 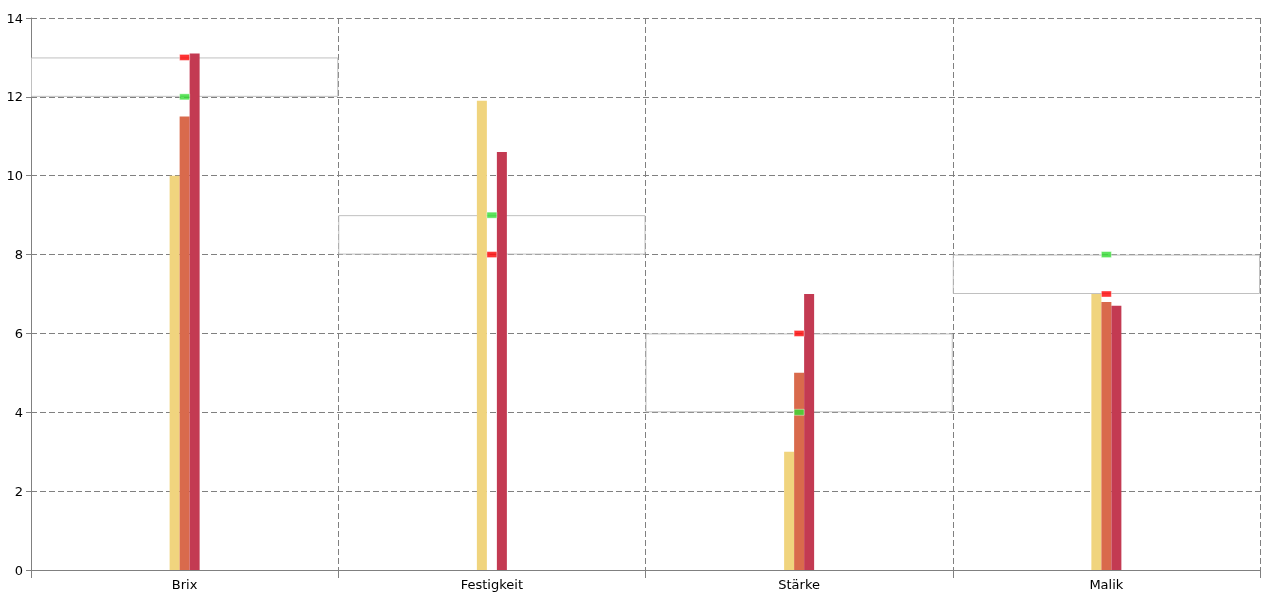 What do you see at coordinates (18, 333) in the screenshot?
I see `y-tick-label: 6` at bounding box center [18, 333].